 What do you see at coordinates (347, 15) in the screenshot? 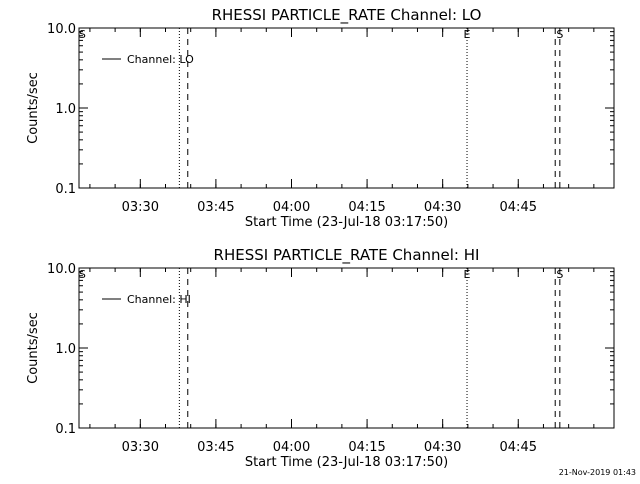
I see `chart-title: RHESSI PARTICLE_RATE Channel: LO` at bounding box center [347, 15].